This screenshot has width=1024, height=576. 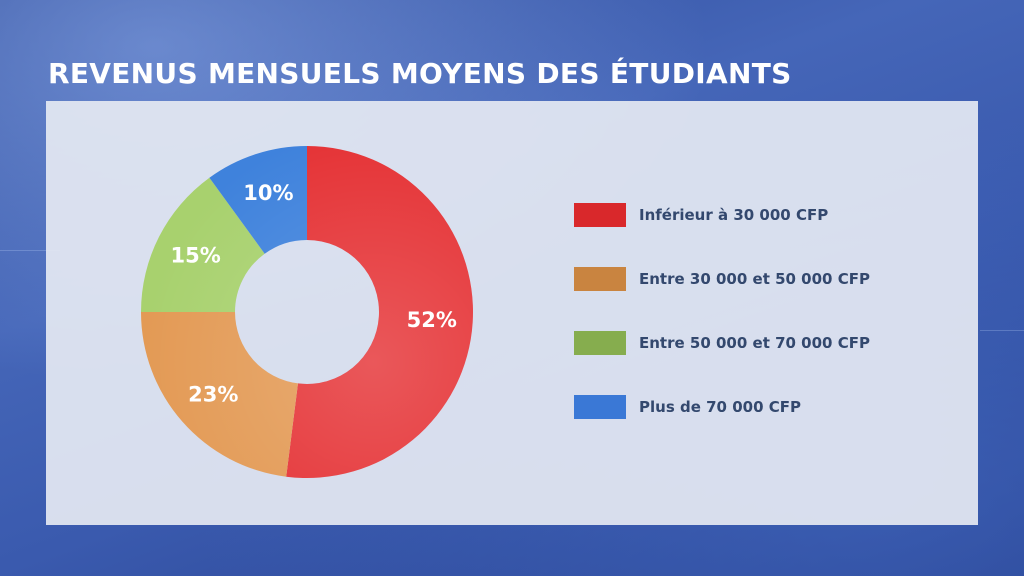 What do you see at coordinates (268, 193) in the screenshot?
I see `slice-value-label: 10%` at bounding box center [268, 193].